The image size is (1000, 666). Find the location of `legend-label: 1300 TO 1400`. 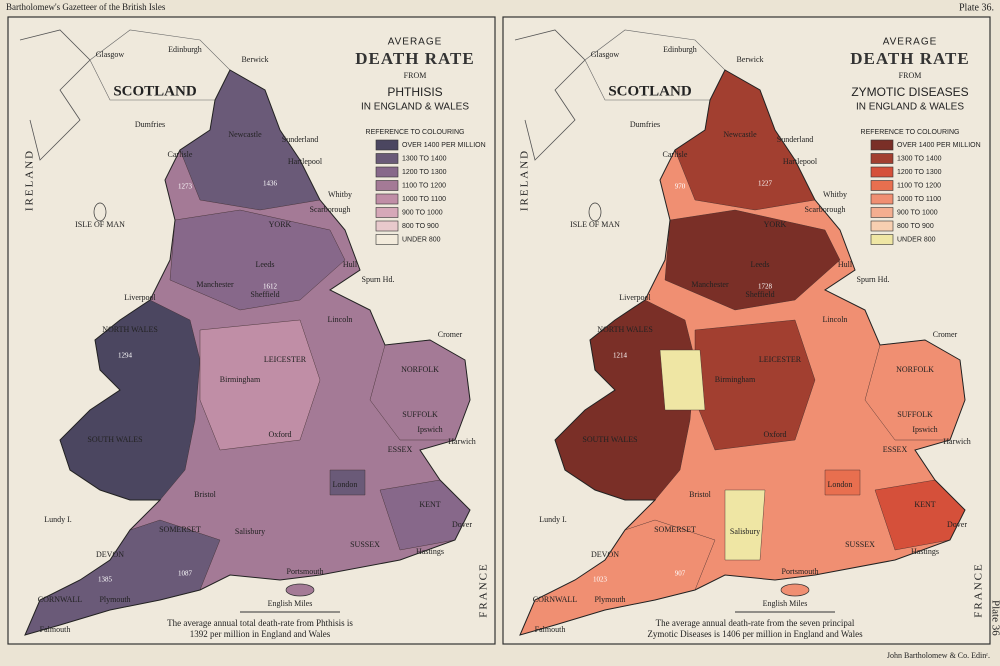

legend-label: 1300 TO 1400 is located at coordinates (919, 158).